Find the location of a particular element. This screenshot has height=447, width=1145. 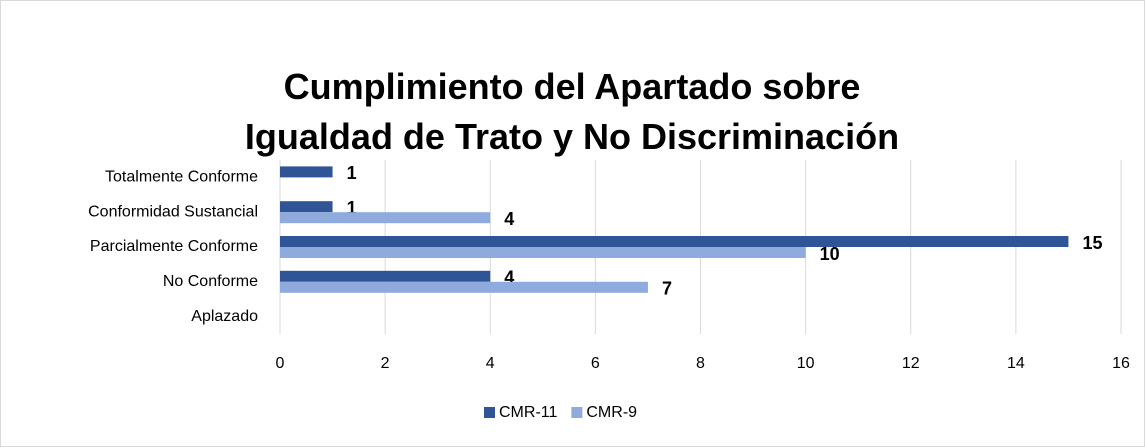

y-tick-label: Aplazado is located at coordinates (224, 316).